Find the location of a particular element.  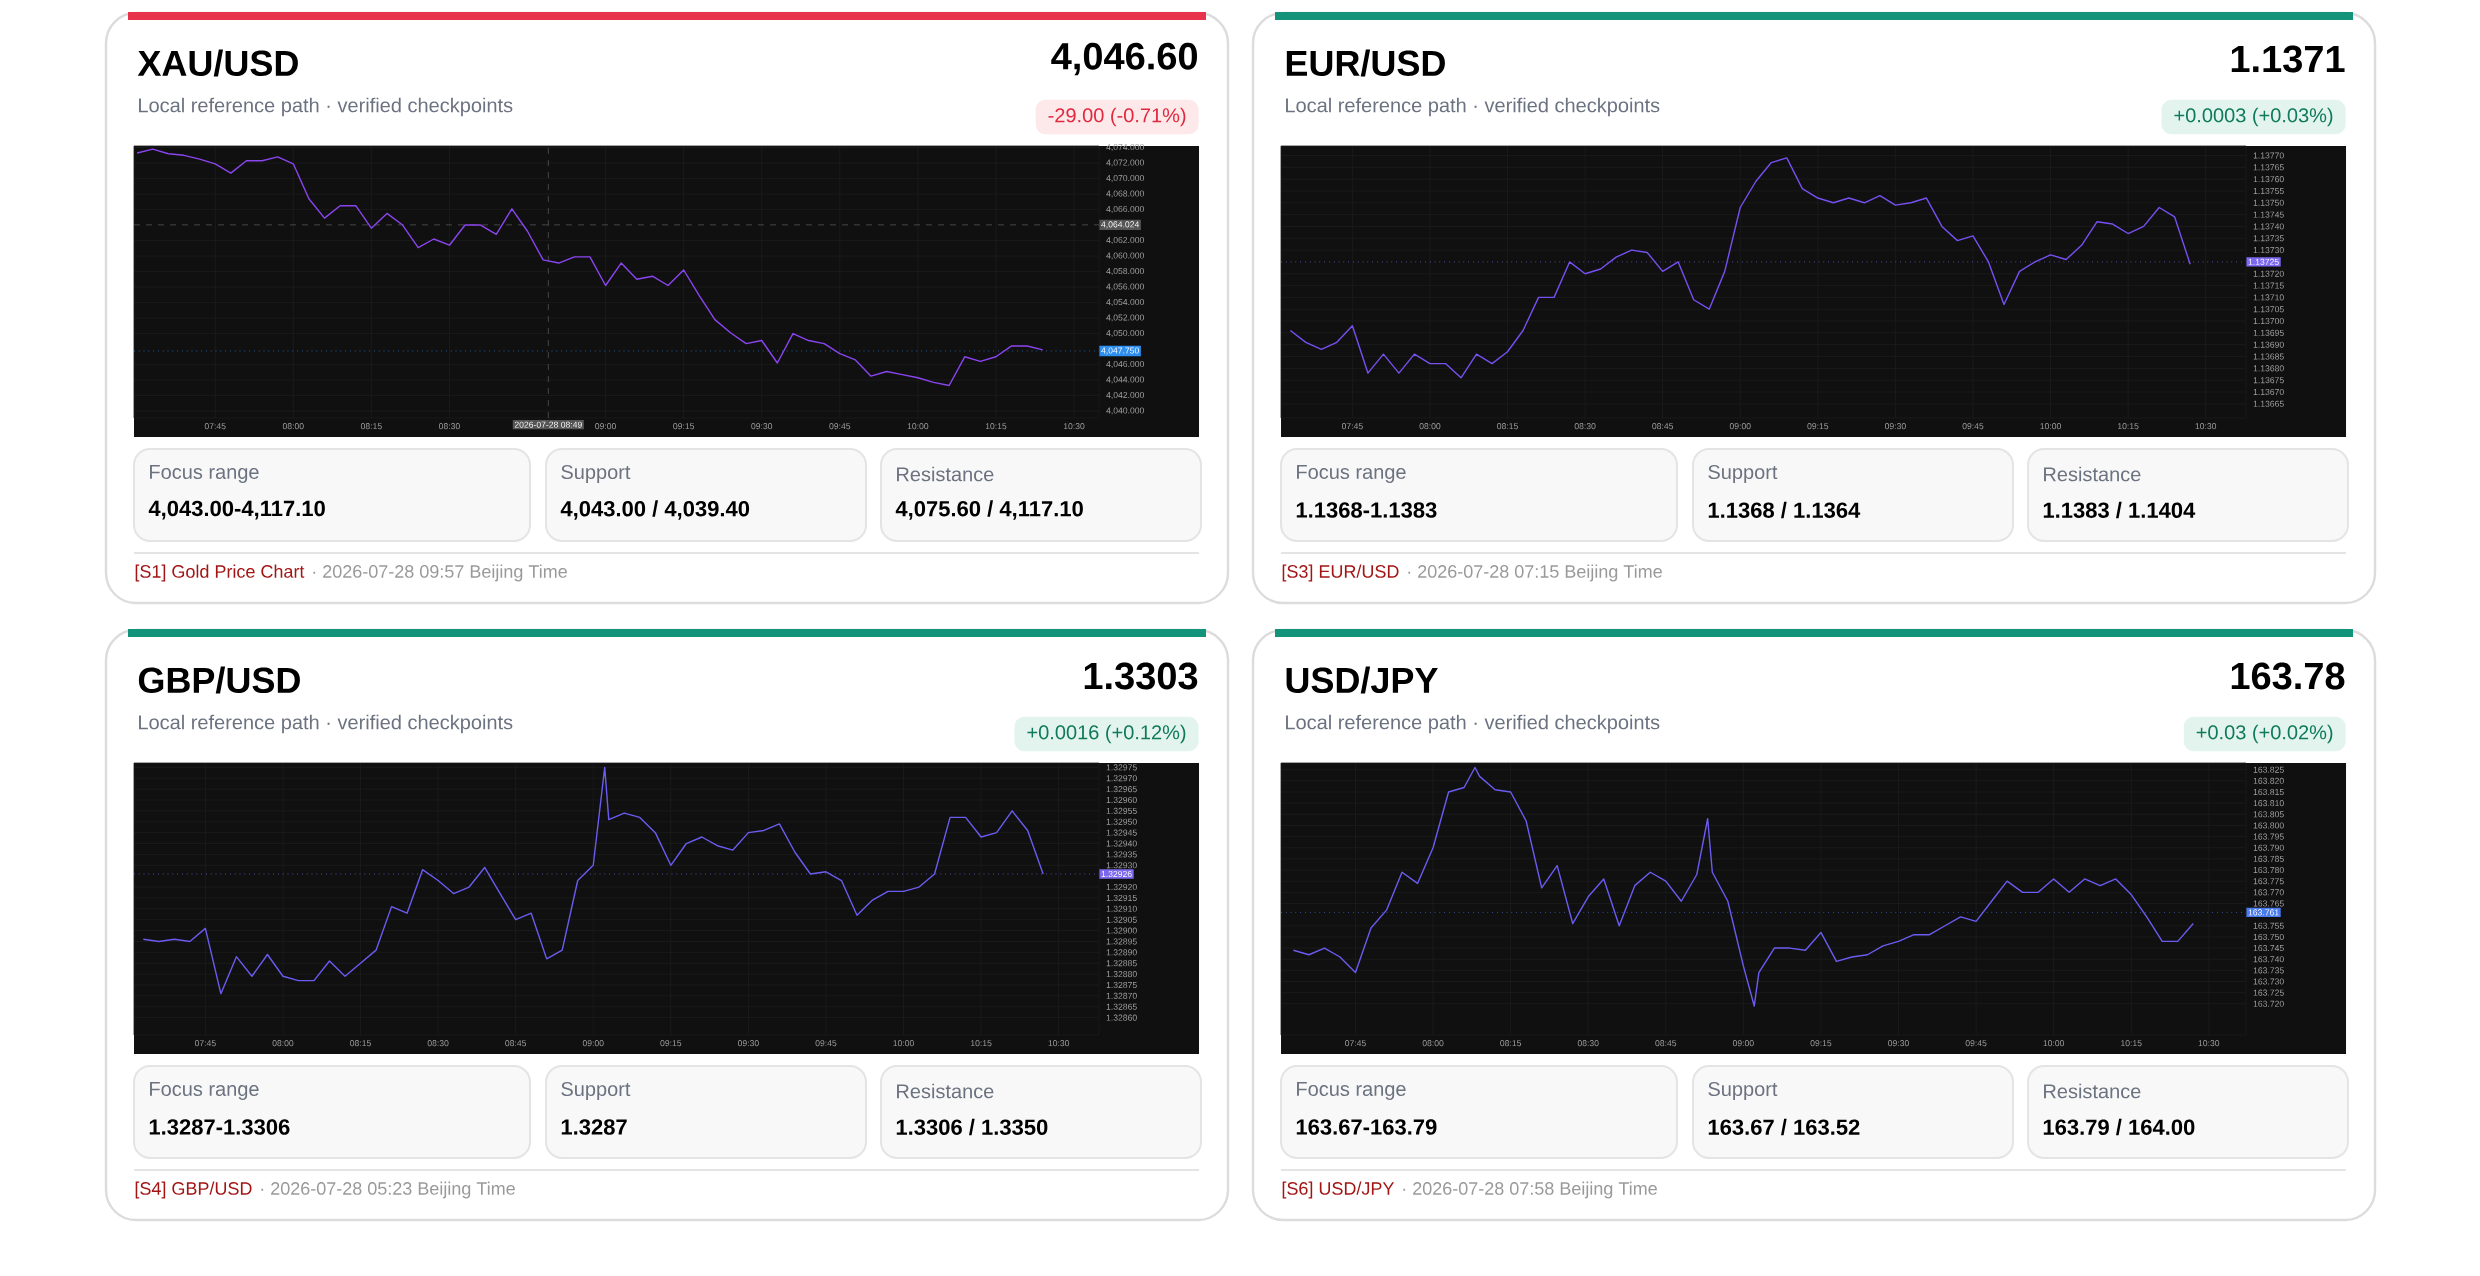

ref-line-label: 4,064.024 is located at coordinates (1120, 225).